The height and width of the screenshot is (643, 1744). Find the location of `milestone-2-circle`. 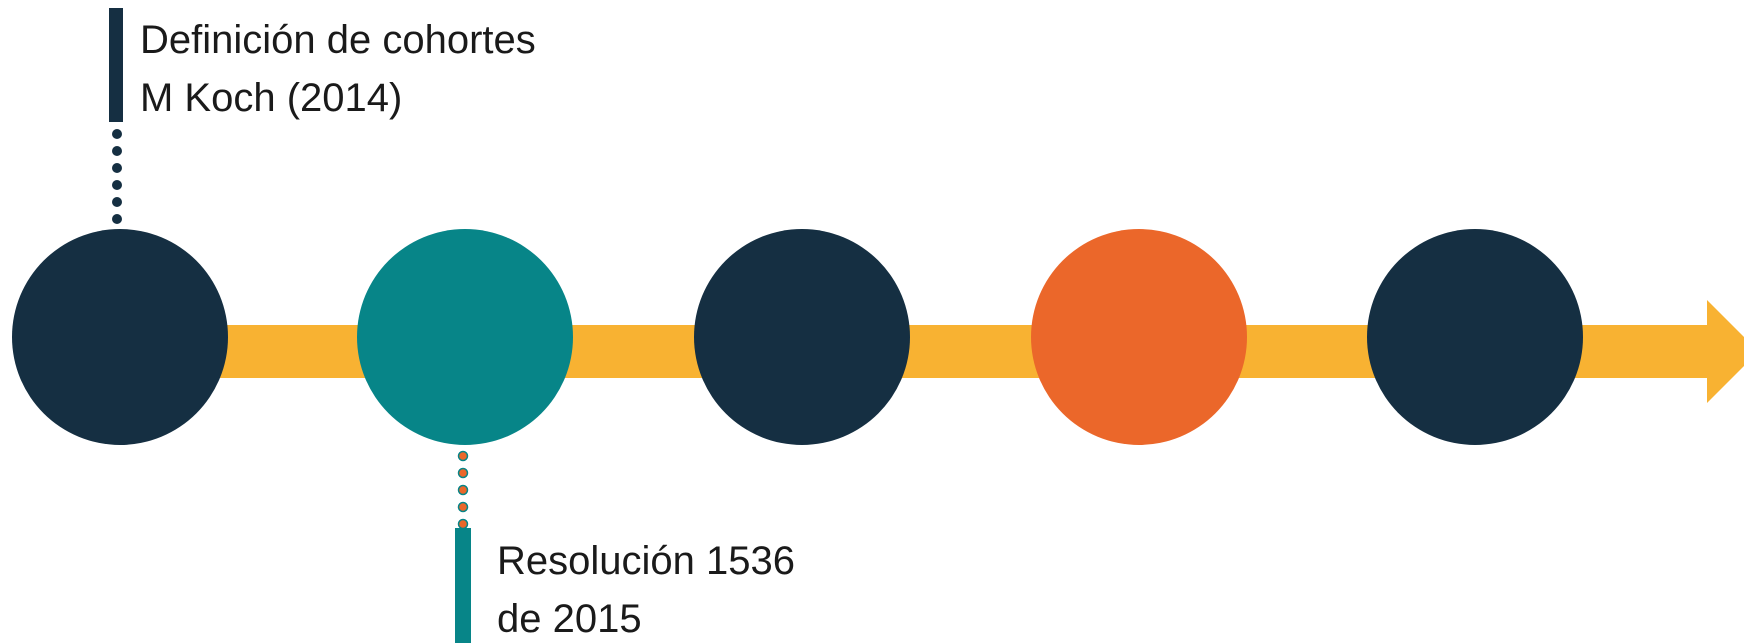

milestone-2-circle is located at coordinates (465, 337).